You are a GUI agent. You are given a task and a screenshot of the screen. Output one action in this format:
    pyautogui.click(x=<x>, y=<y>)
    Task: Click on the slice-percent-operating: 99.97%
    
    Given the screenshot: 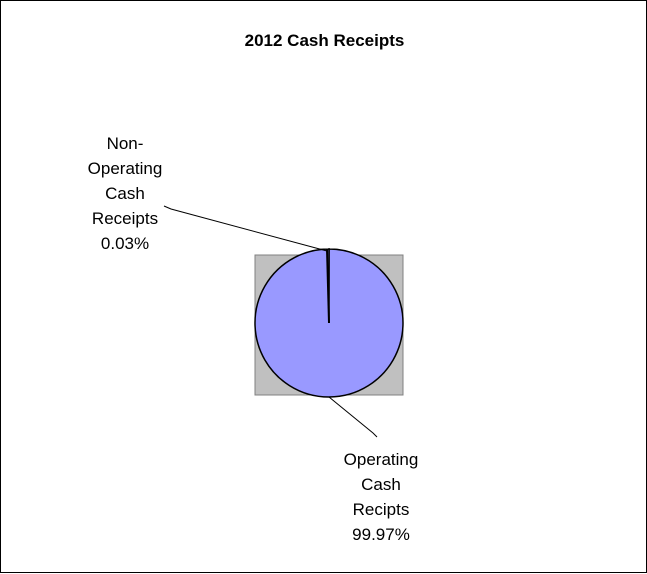 What is the action you would take?
    pyautogui.click(x=381, y=534)
    